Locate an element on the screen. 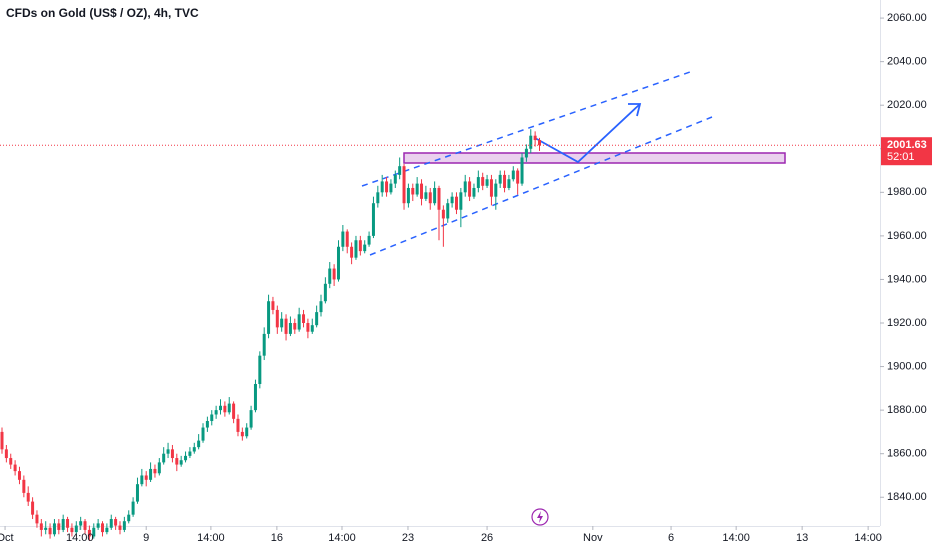 This screenshot has height=550, width=932. y-tick-label: 2060.00 is located at coordinates (907, 18).